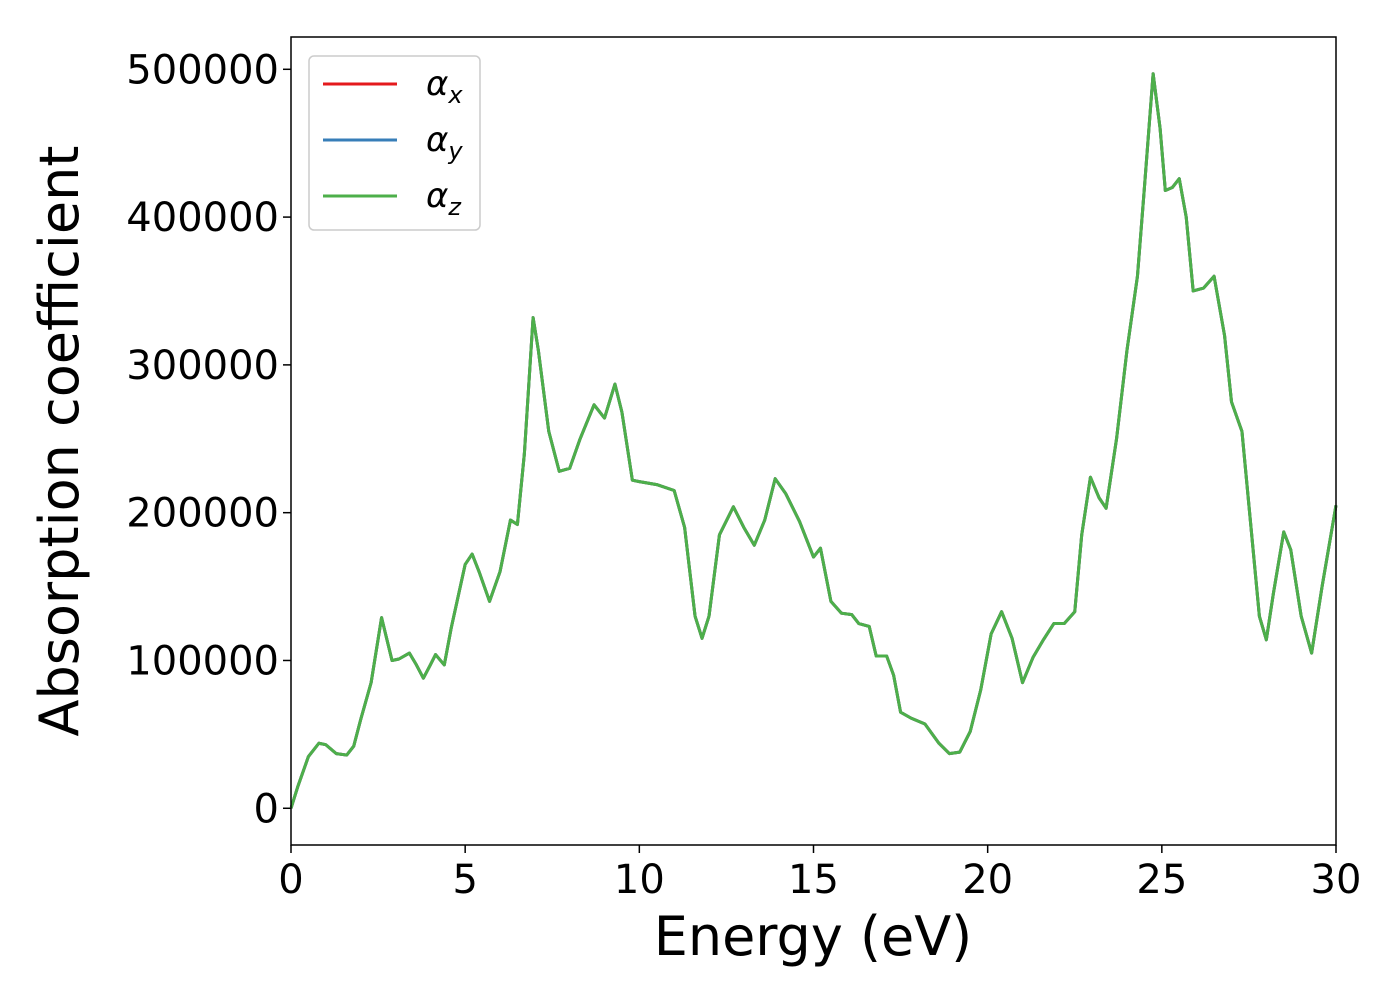 Image resolution: width=1400 pixels, height=1000 pixels. I want to click on x-tick-label: 30, so click(1336, 880).